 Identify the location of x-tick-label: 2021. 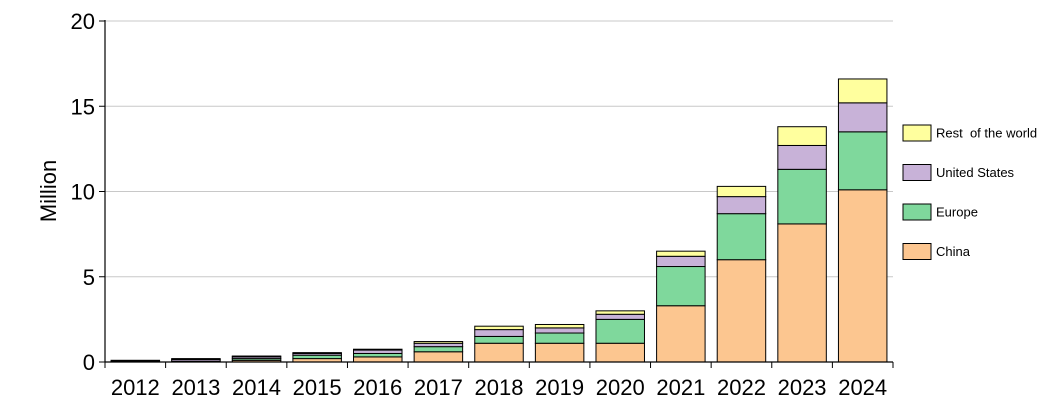
(680, 387).